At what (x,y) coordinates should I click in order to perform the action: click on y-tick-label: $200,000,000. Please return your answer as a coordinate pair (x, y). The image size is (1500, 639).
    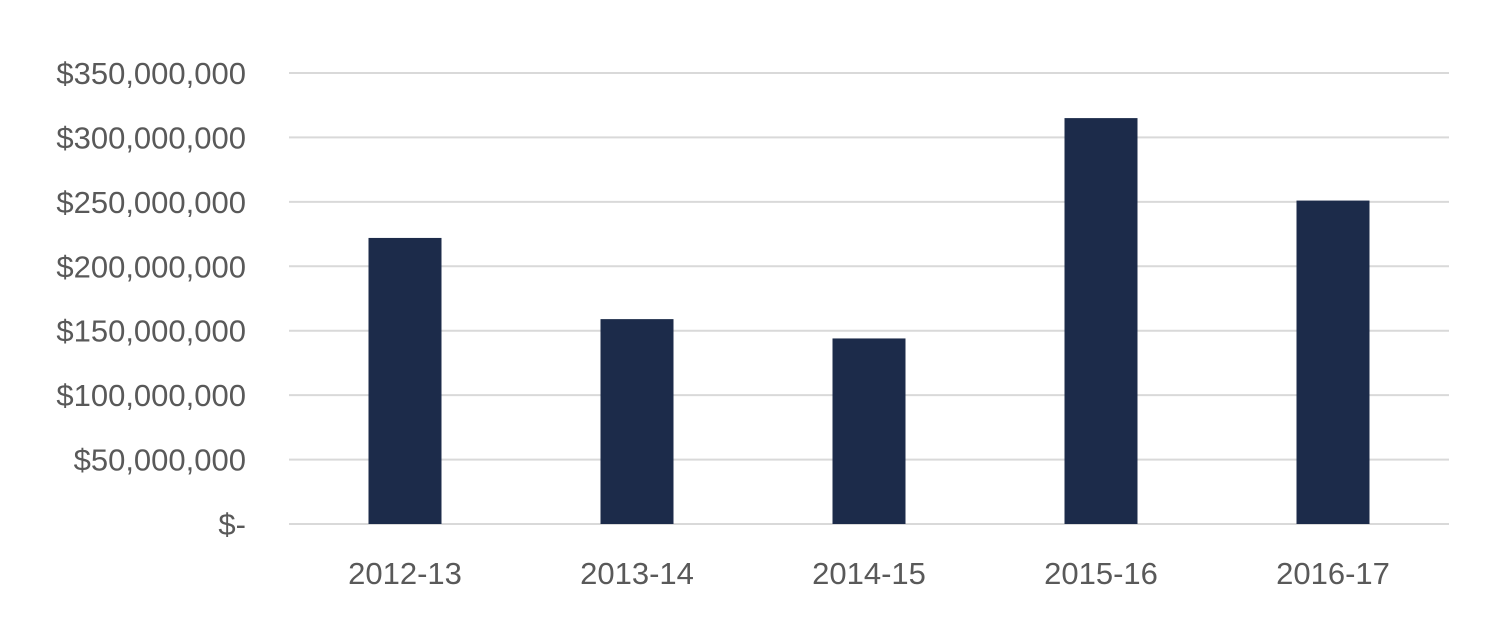
    Looking at the image, I should click on (151, 266).